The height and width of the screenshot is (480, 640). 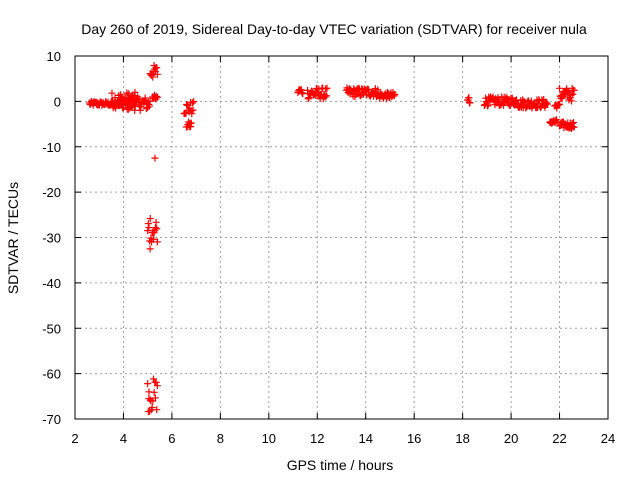 What do you see at coordinates (51, 192) in the screenshot?
I see `y-tick-label: -20` at bounding box center [51, 192].